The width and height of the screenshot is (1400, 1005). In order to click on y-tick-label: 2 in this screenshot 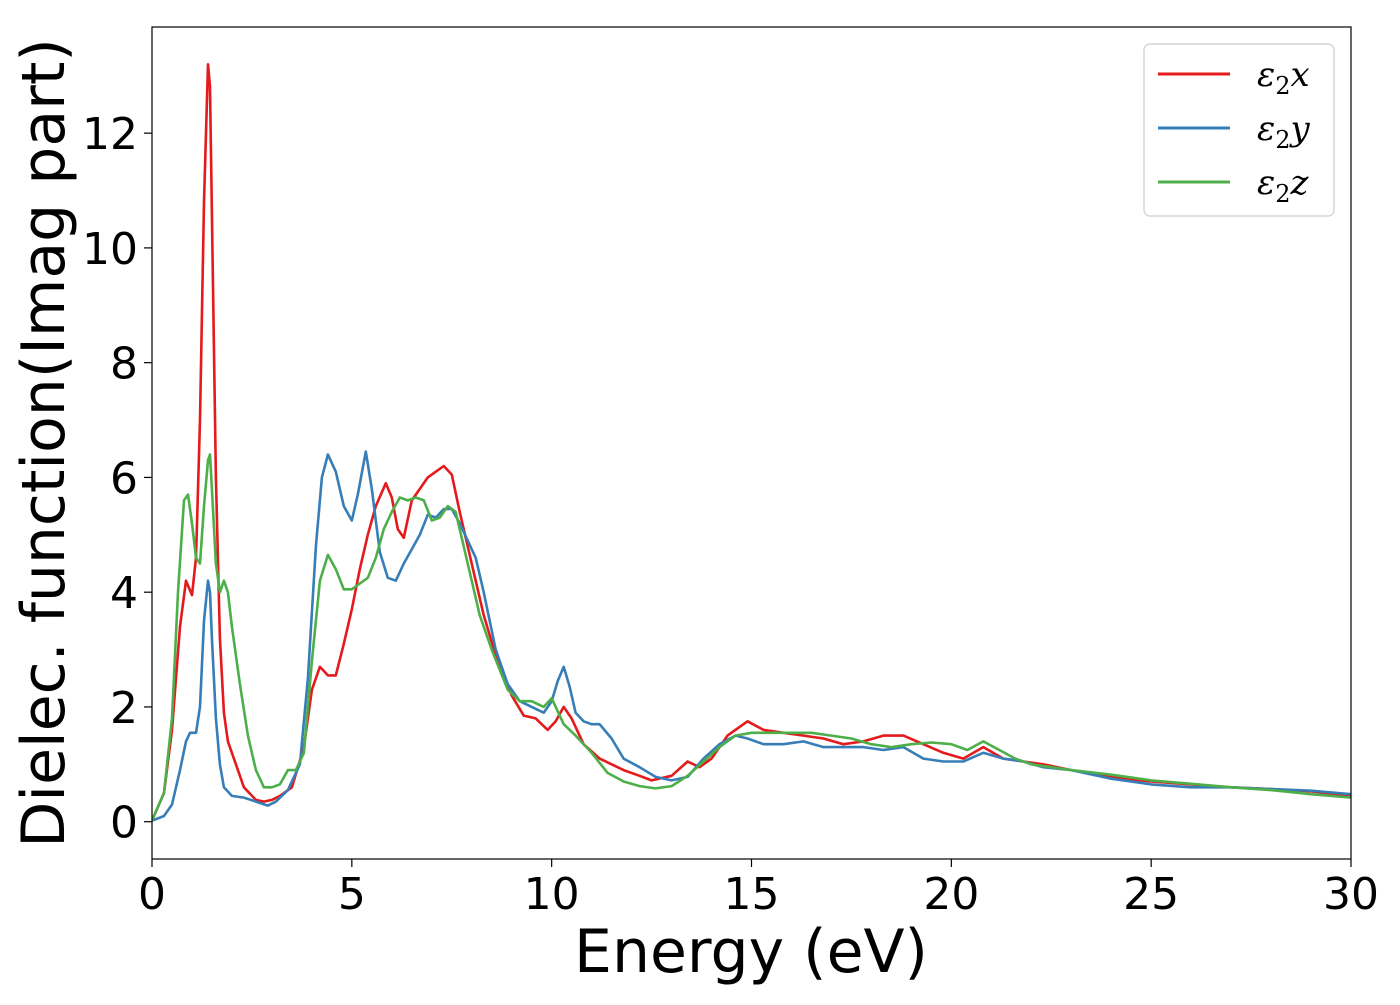, I will do `click(124, 708)`.